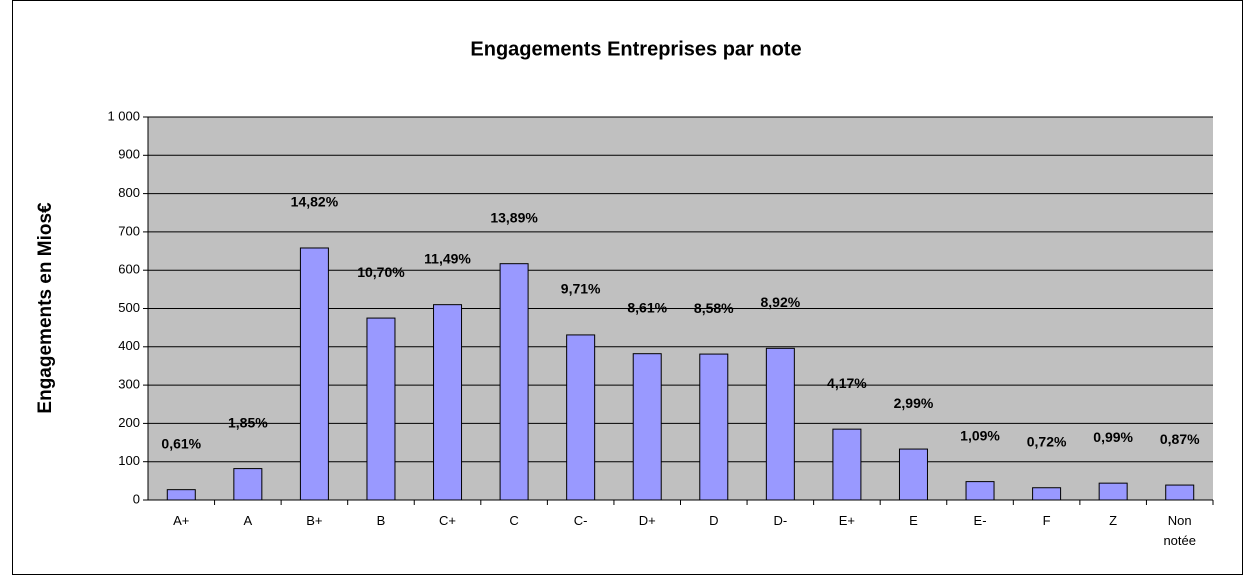 This screenshot has width=1245, height=576. I want to click on x-tick-label: D+, so click(647, 520).